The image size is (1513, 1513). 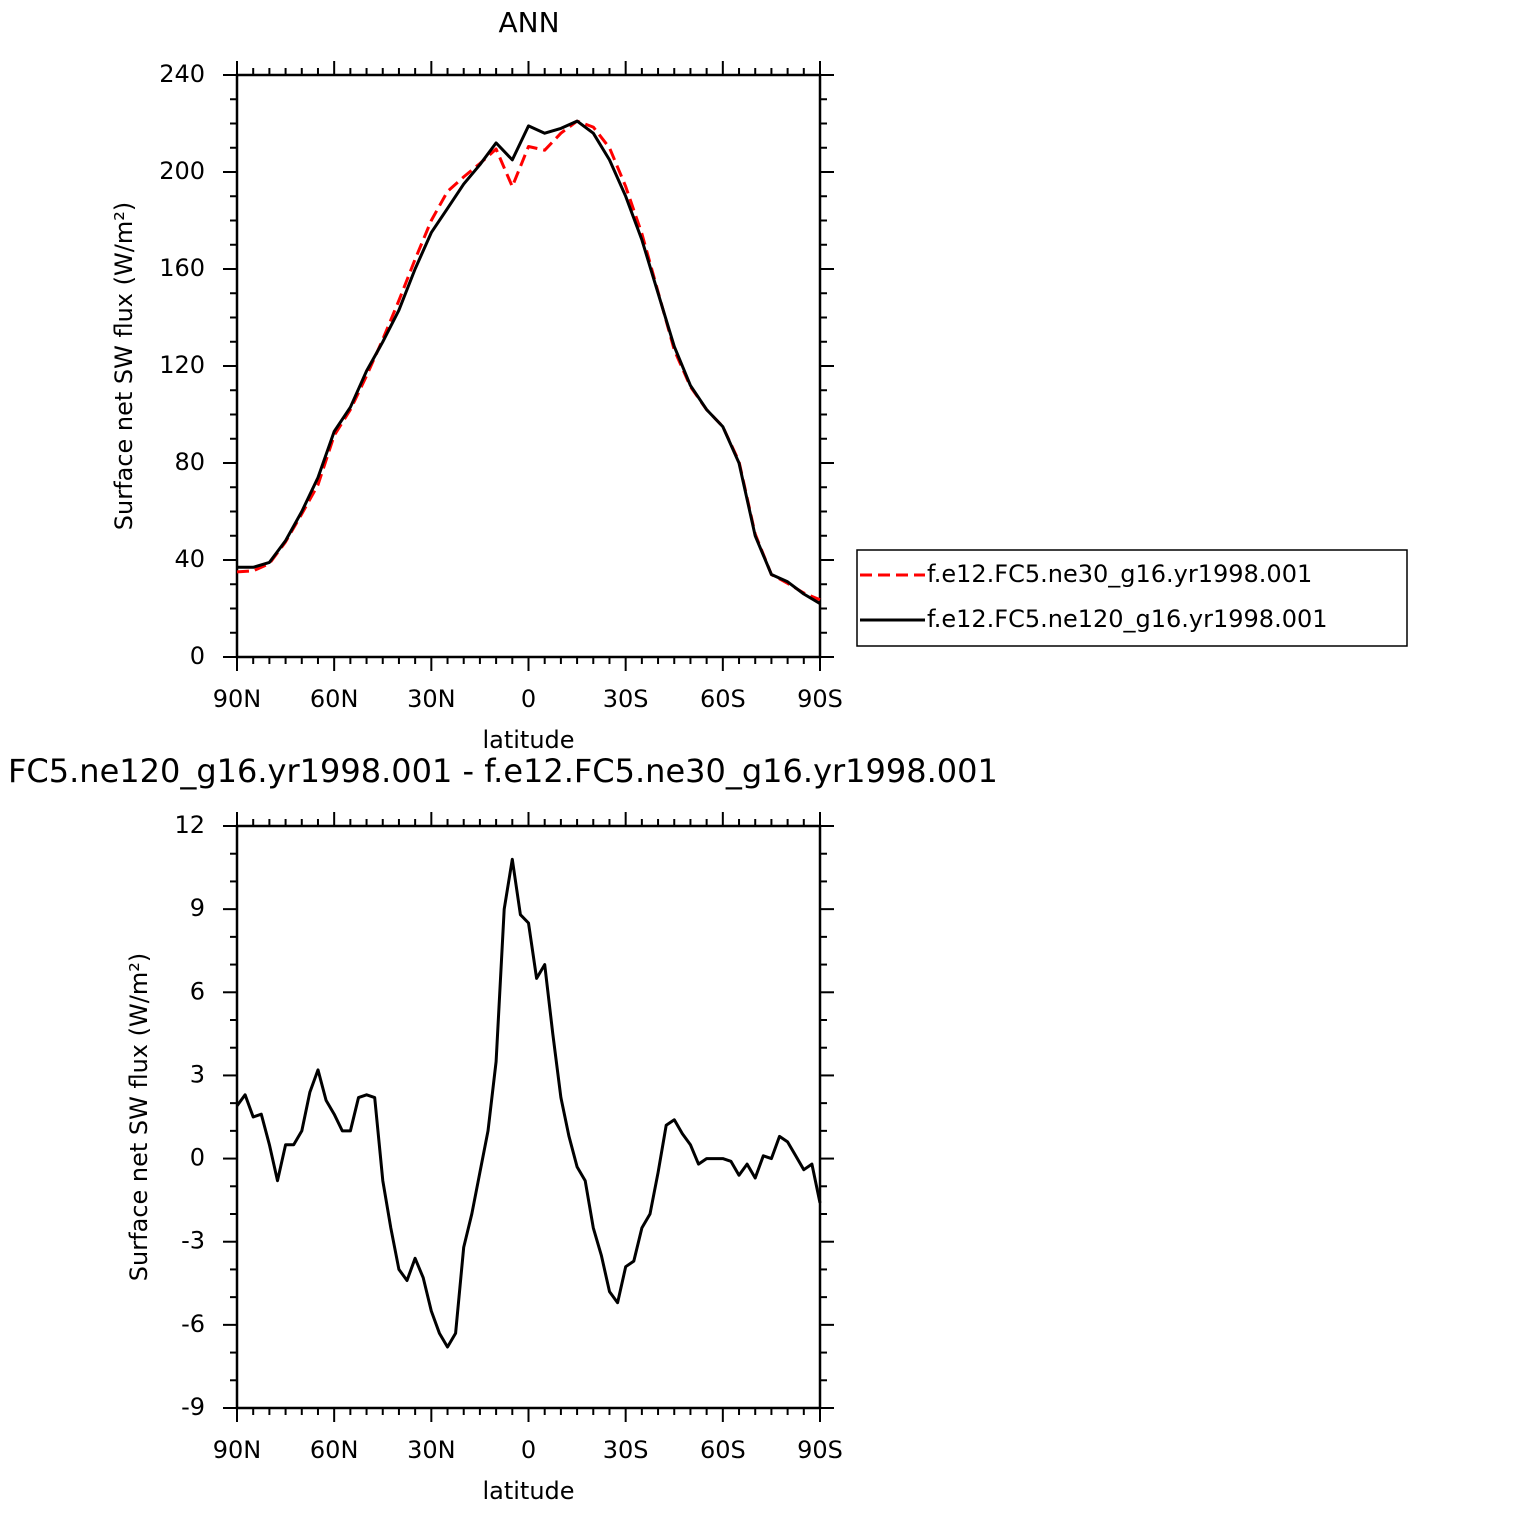 I want to click on y-tick-label: -3, so click(x=193, y=1241).